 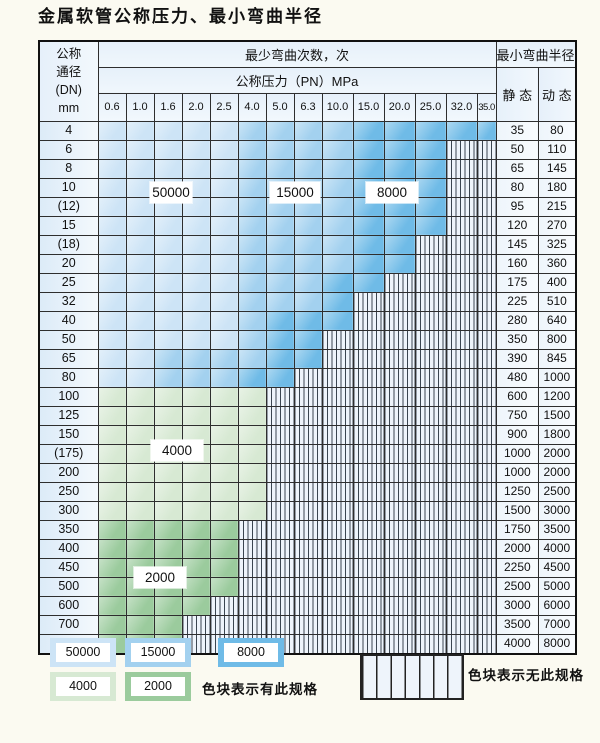 I want to click on dynamic-radius-cell: 800, so click(x=557, y=339).